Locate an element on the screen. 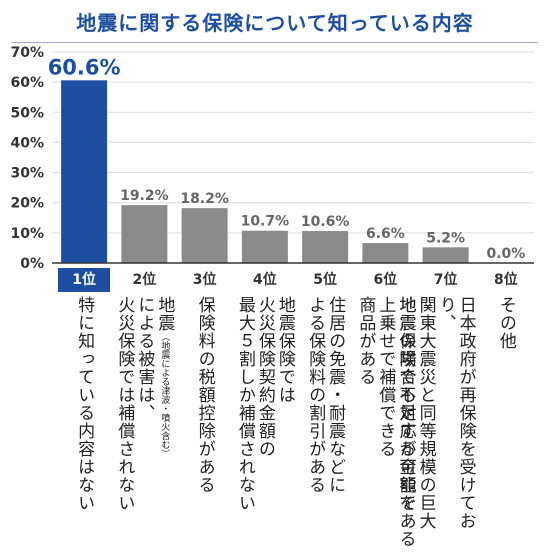 This screenshot has height=560, width=550. y-tick-label: 10% is located at coordinates (27, 234).